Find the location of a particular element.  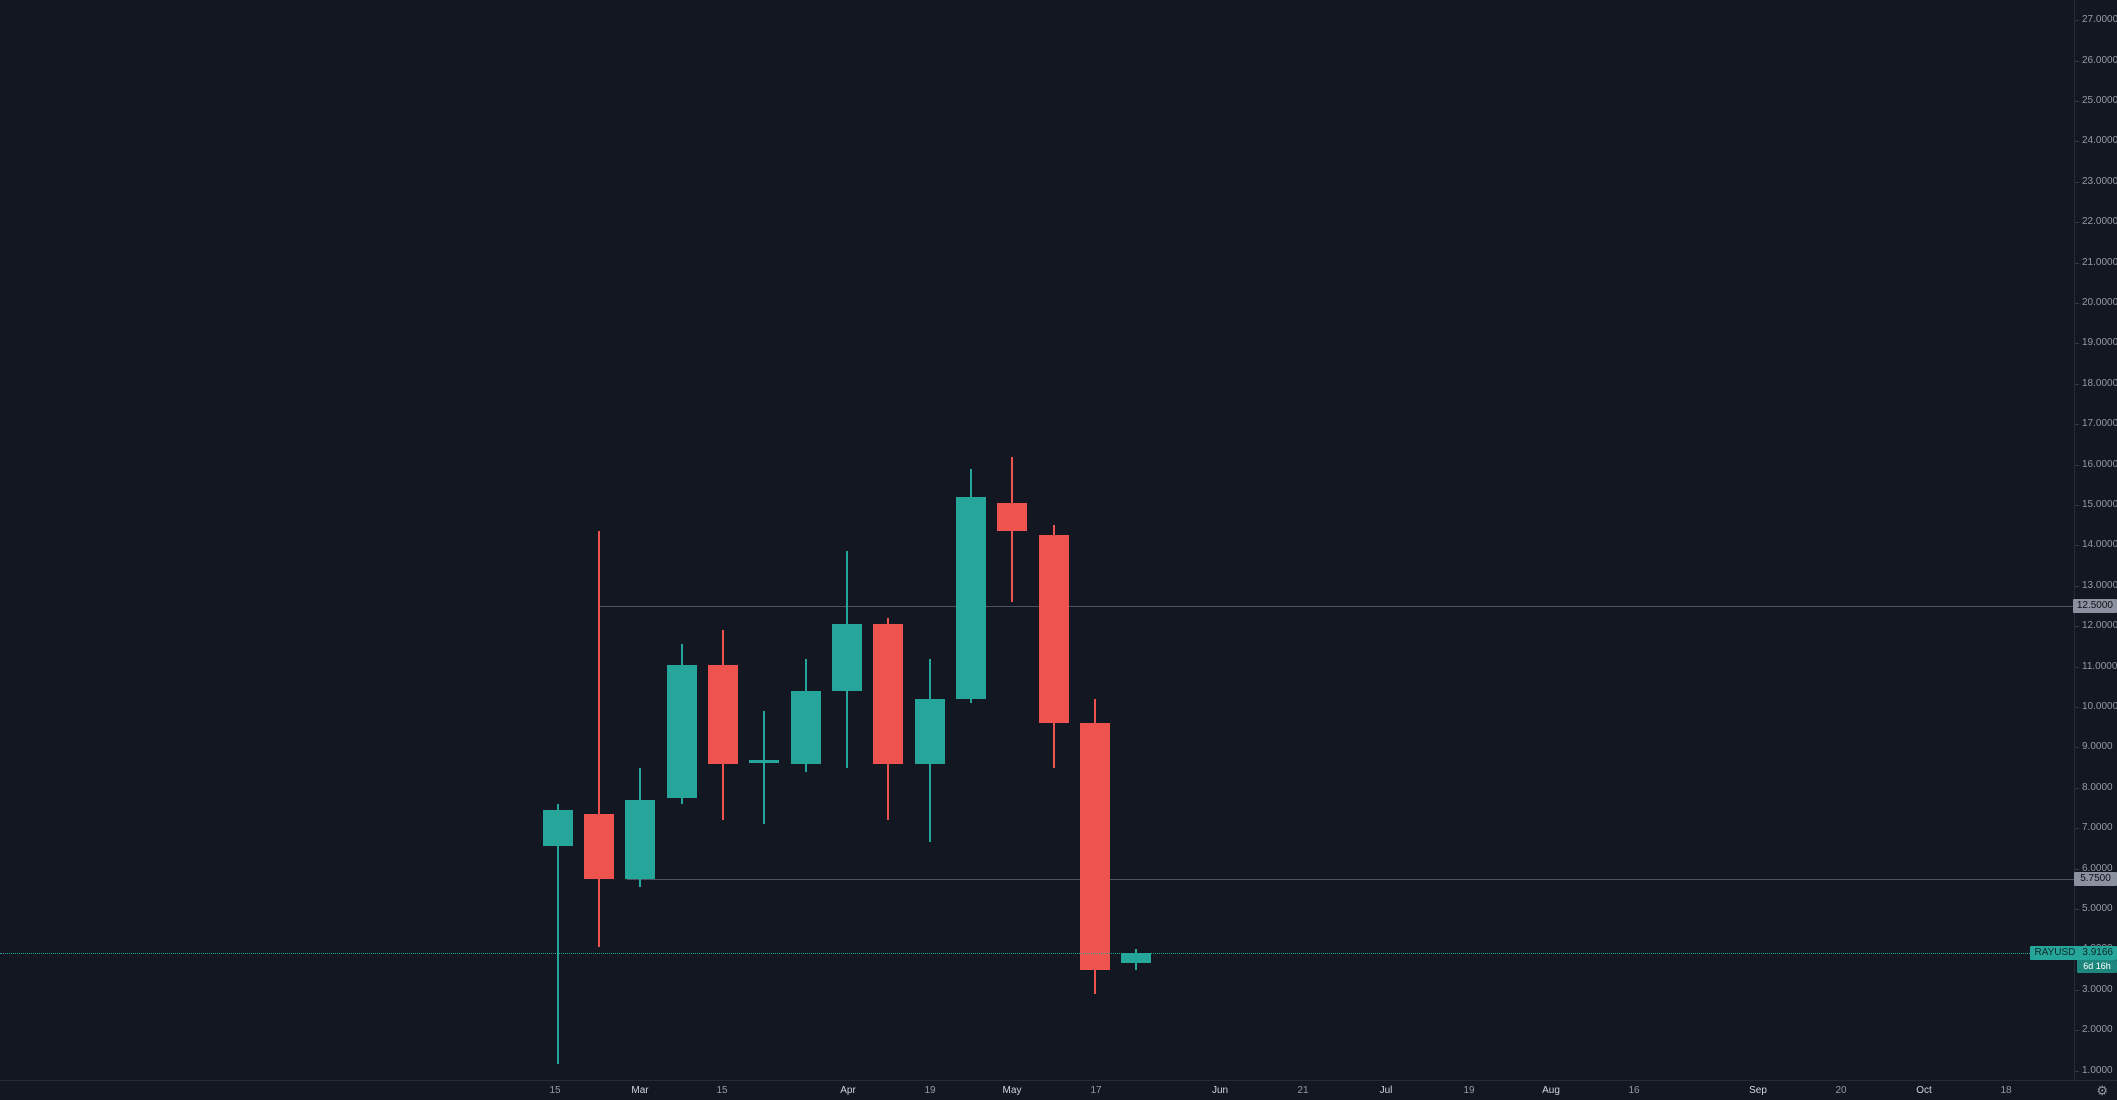

y-axis-label: 24.0000 is located at coordinates (2099, 141).